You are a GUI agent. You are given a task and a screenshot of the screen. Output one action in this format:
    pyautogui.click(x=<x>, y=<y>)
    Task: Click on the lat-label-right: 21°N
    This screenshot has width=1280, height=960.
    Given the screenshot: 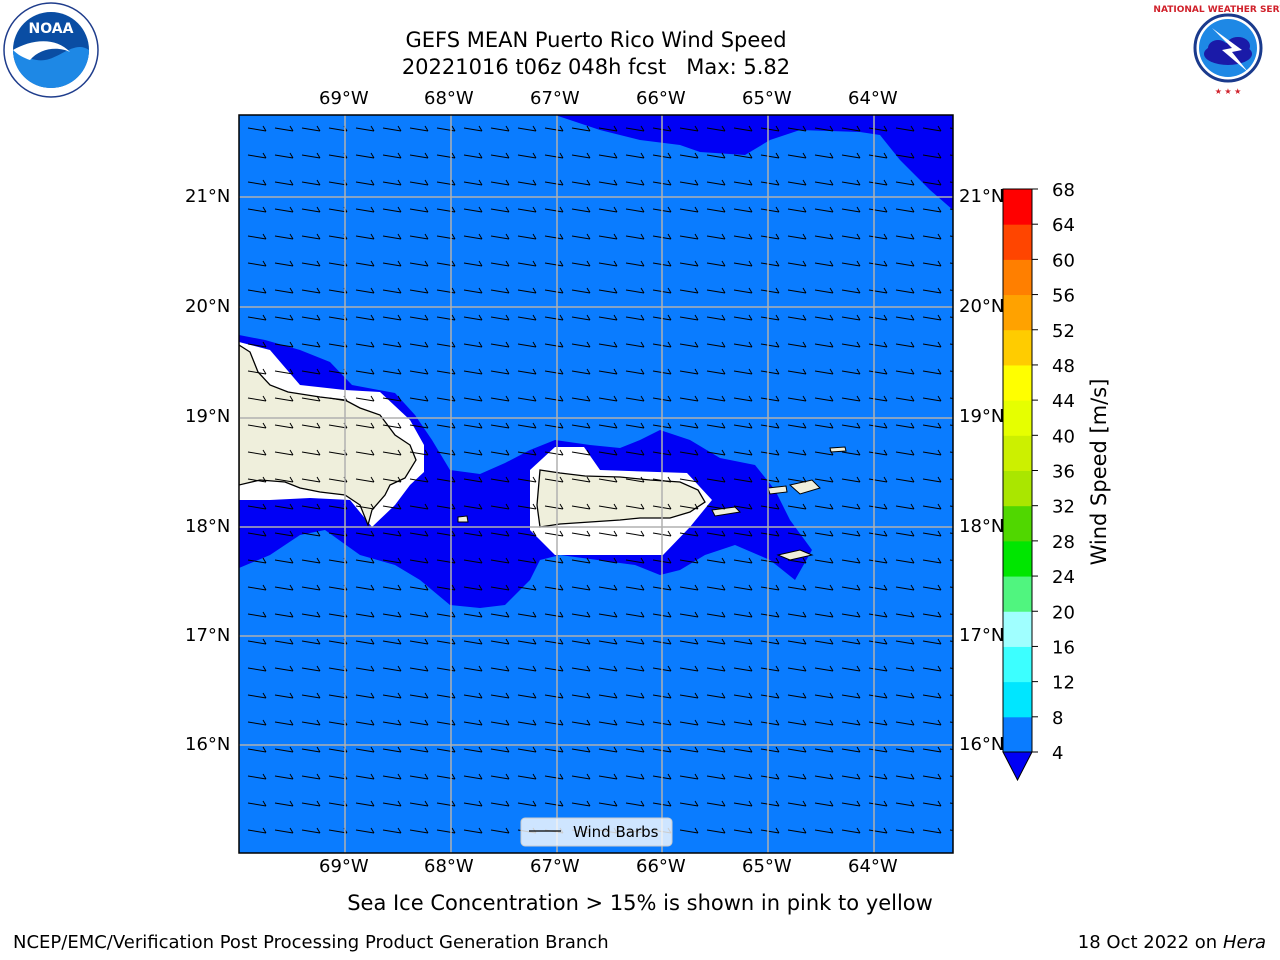 What is the action you would take?
    pyautogui.click(x=982, y=196)
    